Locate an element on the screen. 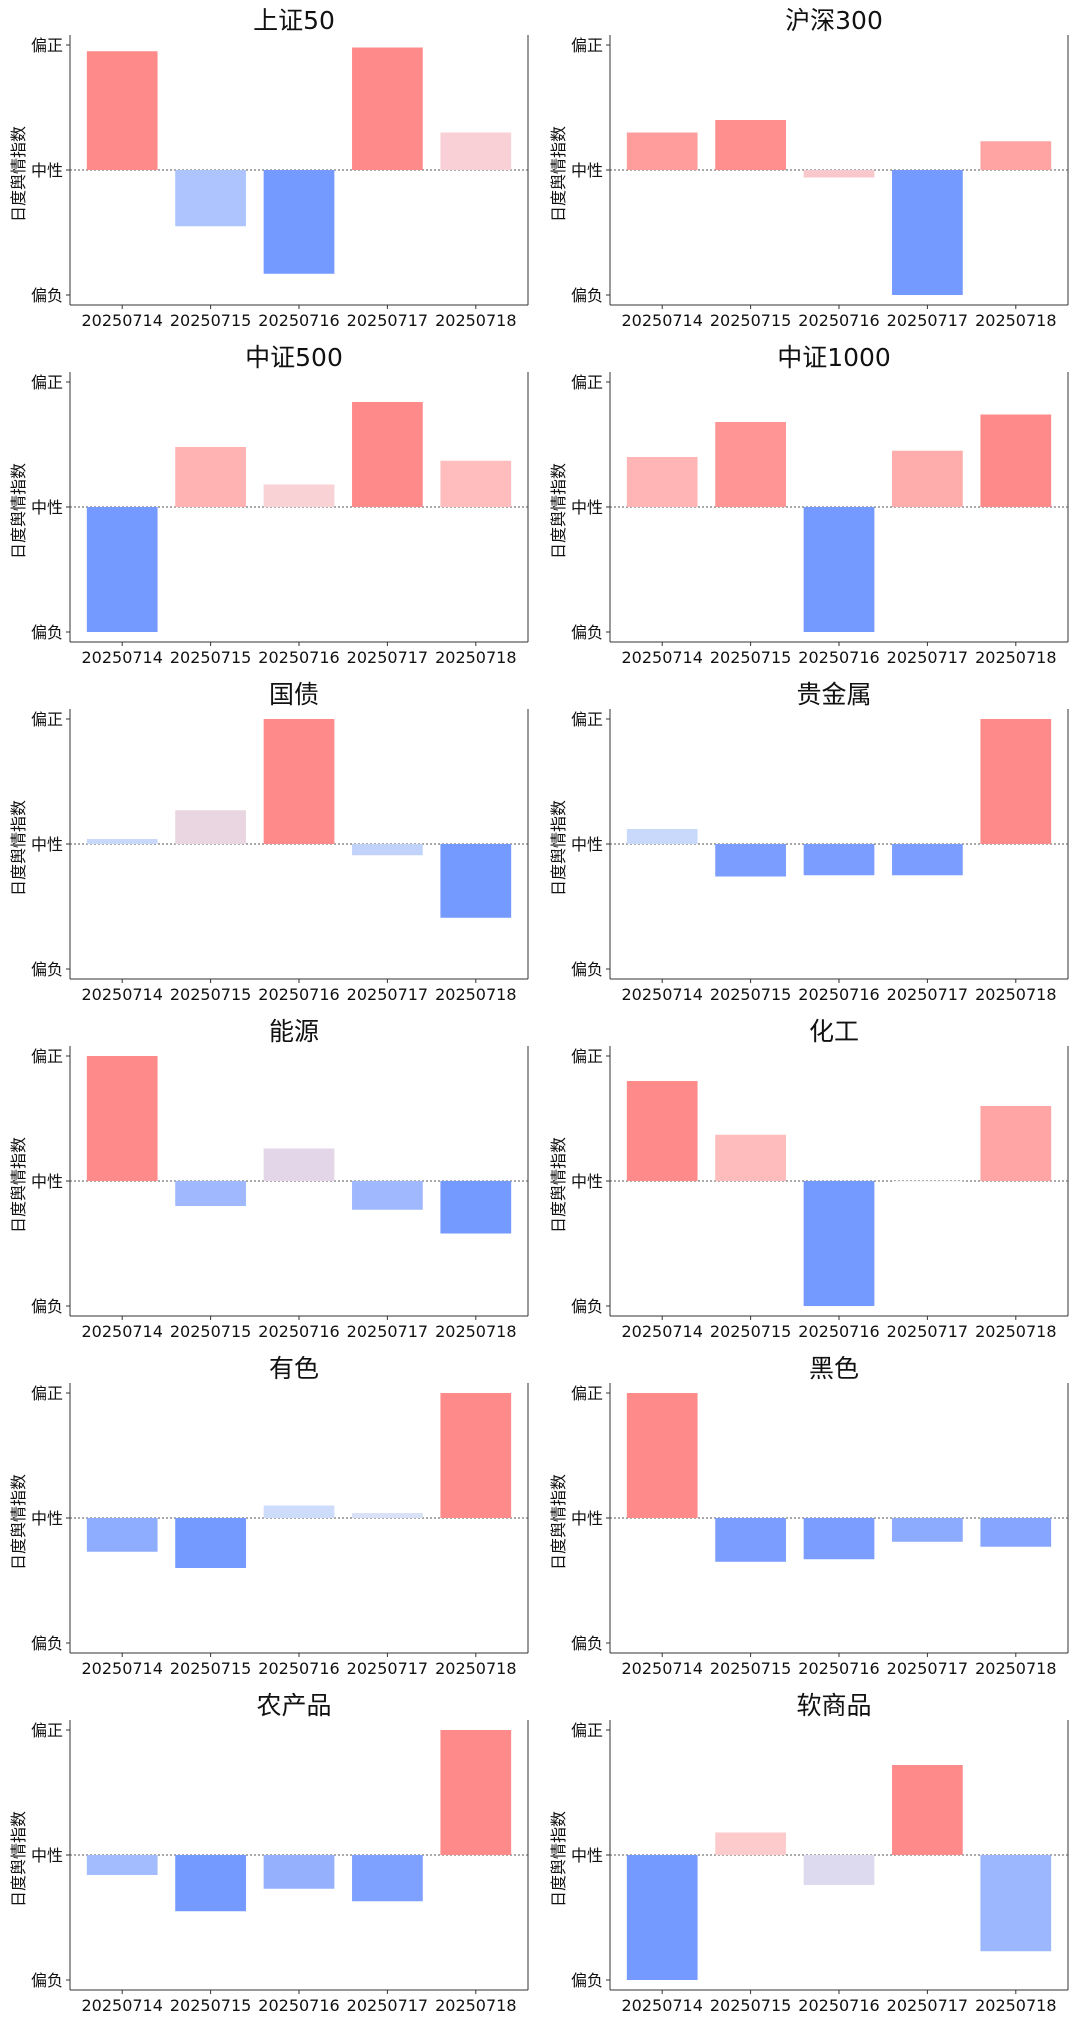 The image size is (1080, 2025). chart-title: 农产品 is located at coordinates (293, 1705).